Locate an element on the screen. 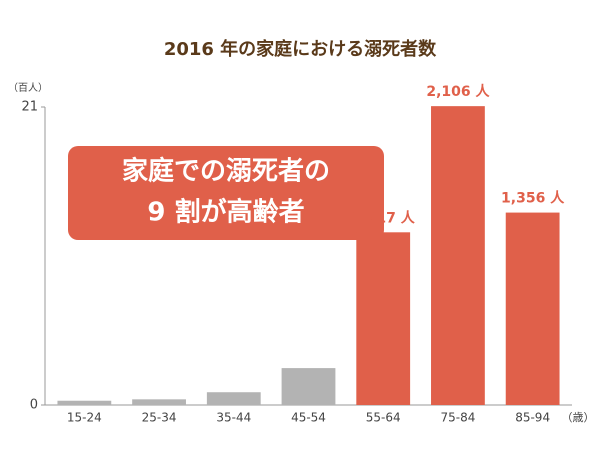 The height and width of the screenshot is (450, 600). x-tick-label: 25-34 is located at coordinates (159, 418).